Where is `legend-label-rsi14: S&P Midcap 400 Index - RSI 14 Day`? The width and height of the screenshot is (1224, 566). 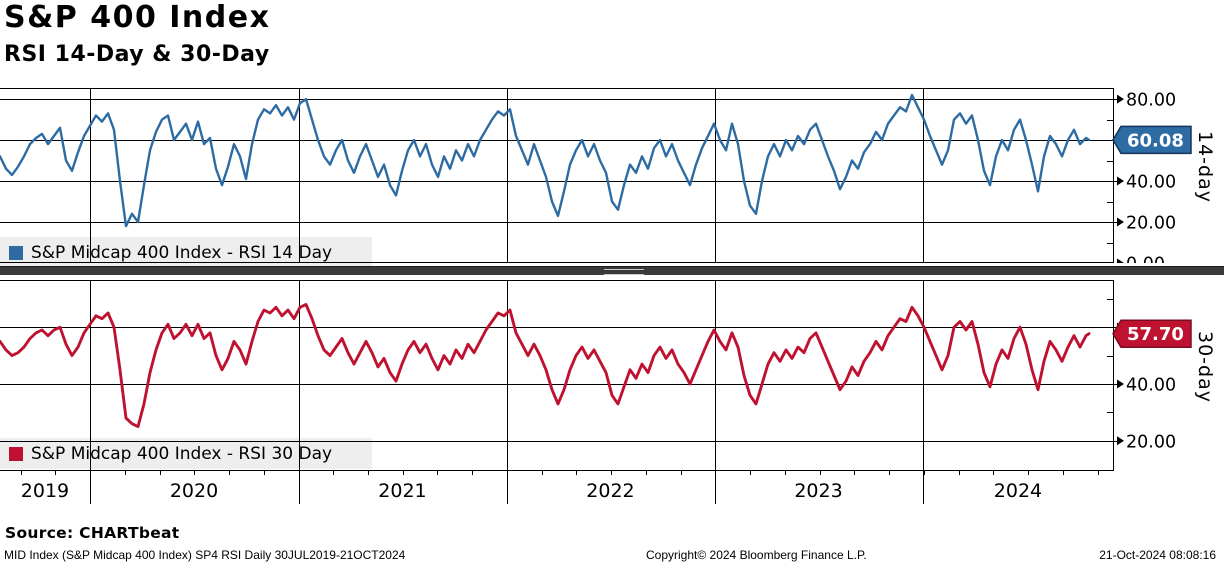 legend-label-rsi14: S&P Midcap 400 Index - RSI 14 Day is located at coordinates (182, 252).